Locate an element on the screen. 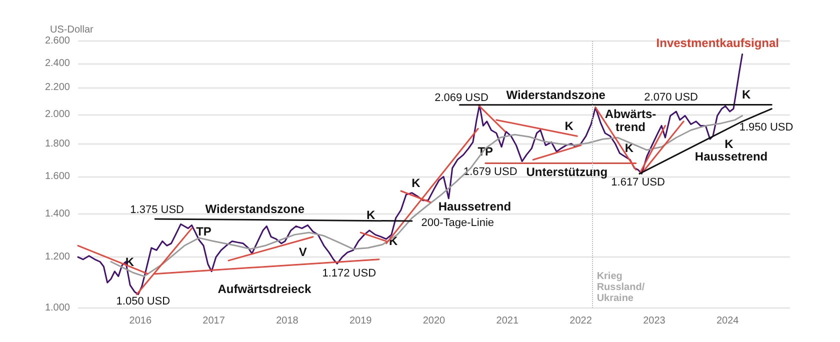  x-tick-label: 2020 is located at coordinates (434, 321).